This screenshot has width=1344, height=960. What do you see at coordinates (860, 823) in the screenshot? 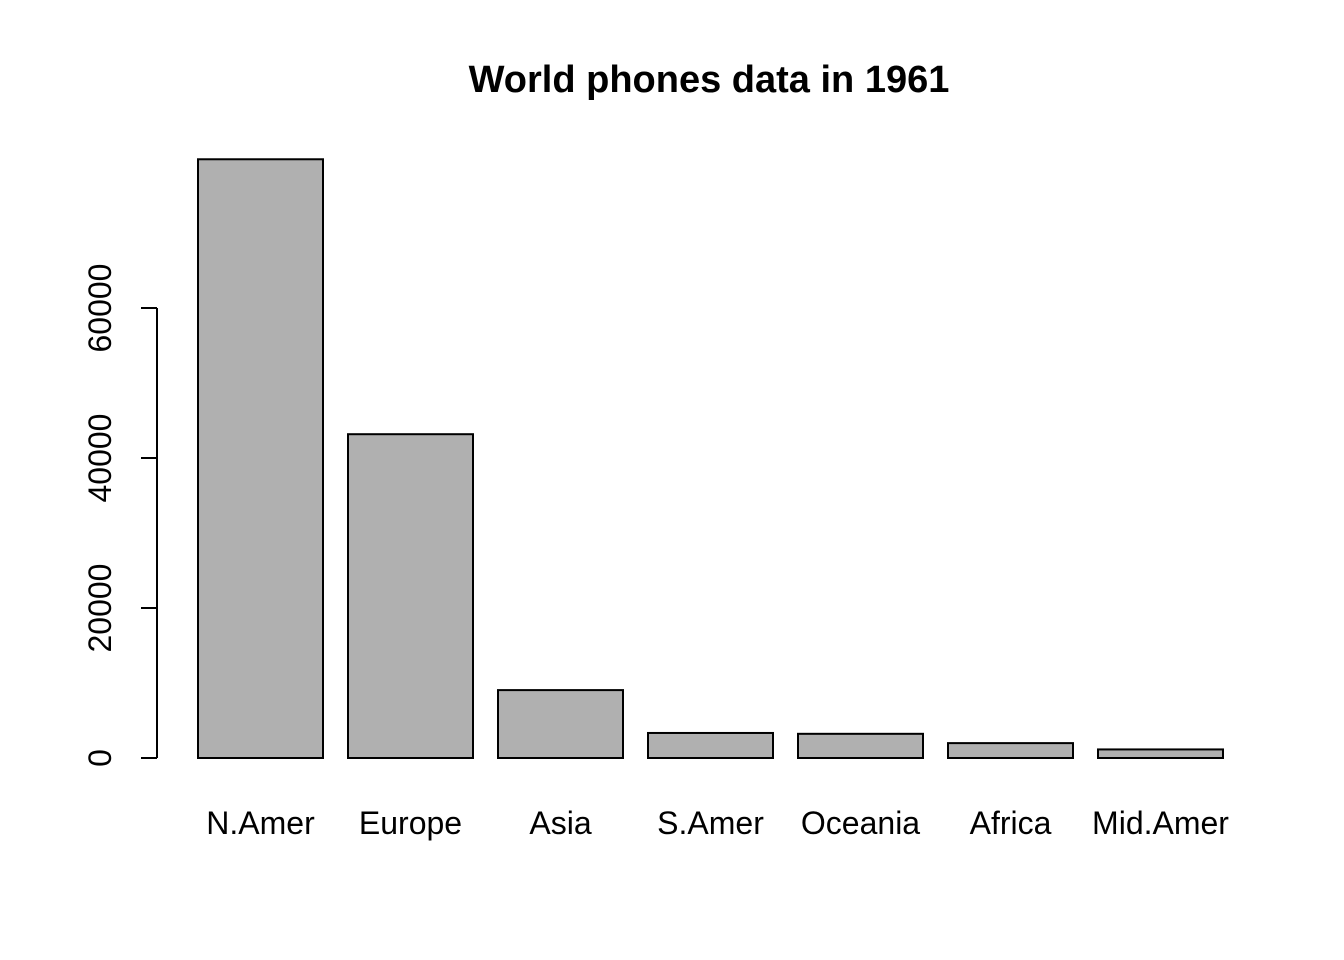
I see `category-label: Oceania` at bounding box center [860, 823].